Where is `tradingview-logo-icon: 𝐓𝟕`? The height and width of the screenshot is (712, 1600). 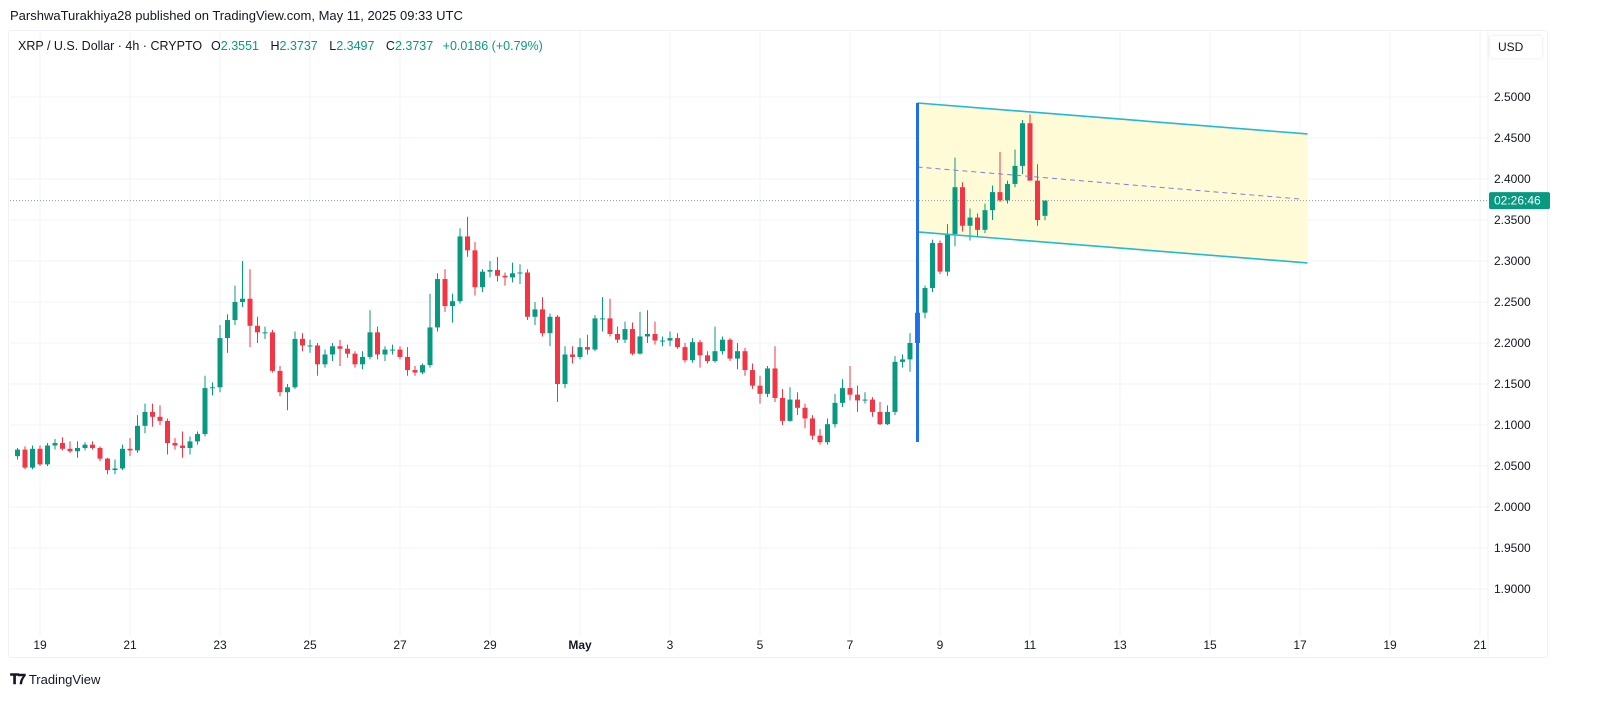 tradingview-logo-icon: 𝐓𝟕 is located at coordinates (18, 679).